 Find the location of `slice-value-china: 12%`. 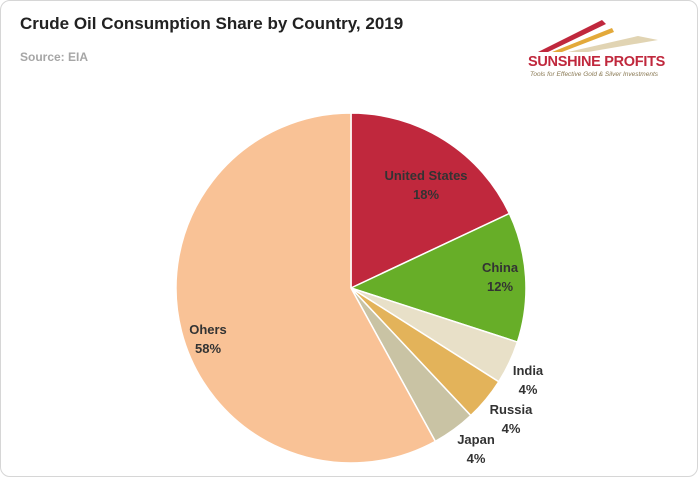

slice-value-china: 12% is located at coordinates (500, 286).